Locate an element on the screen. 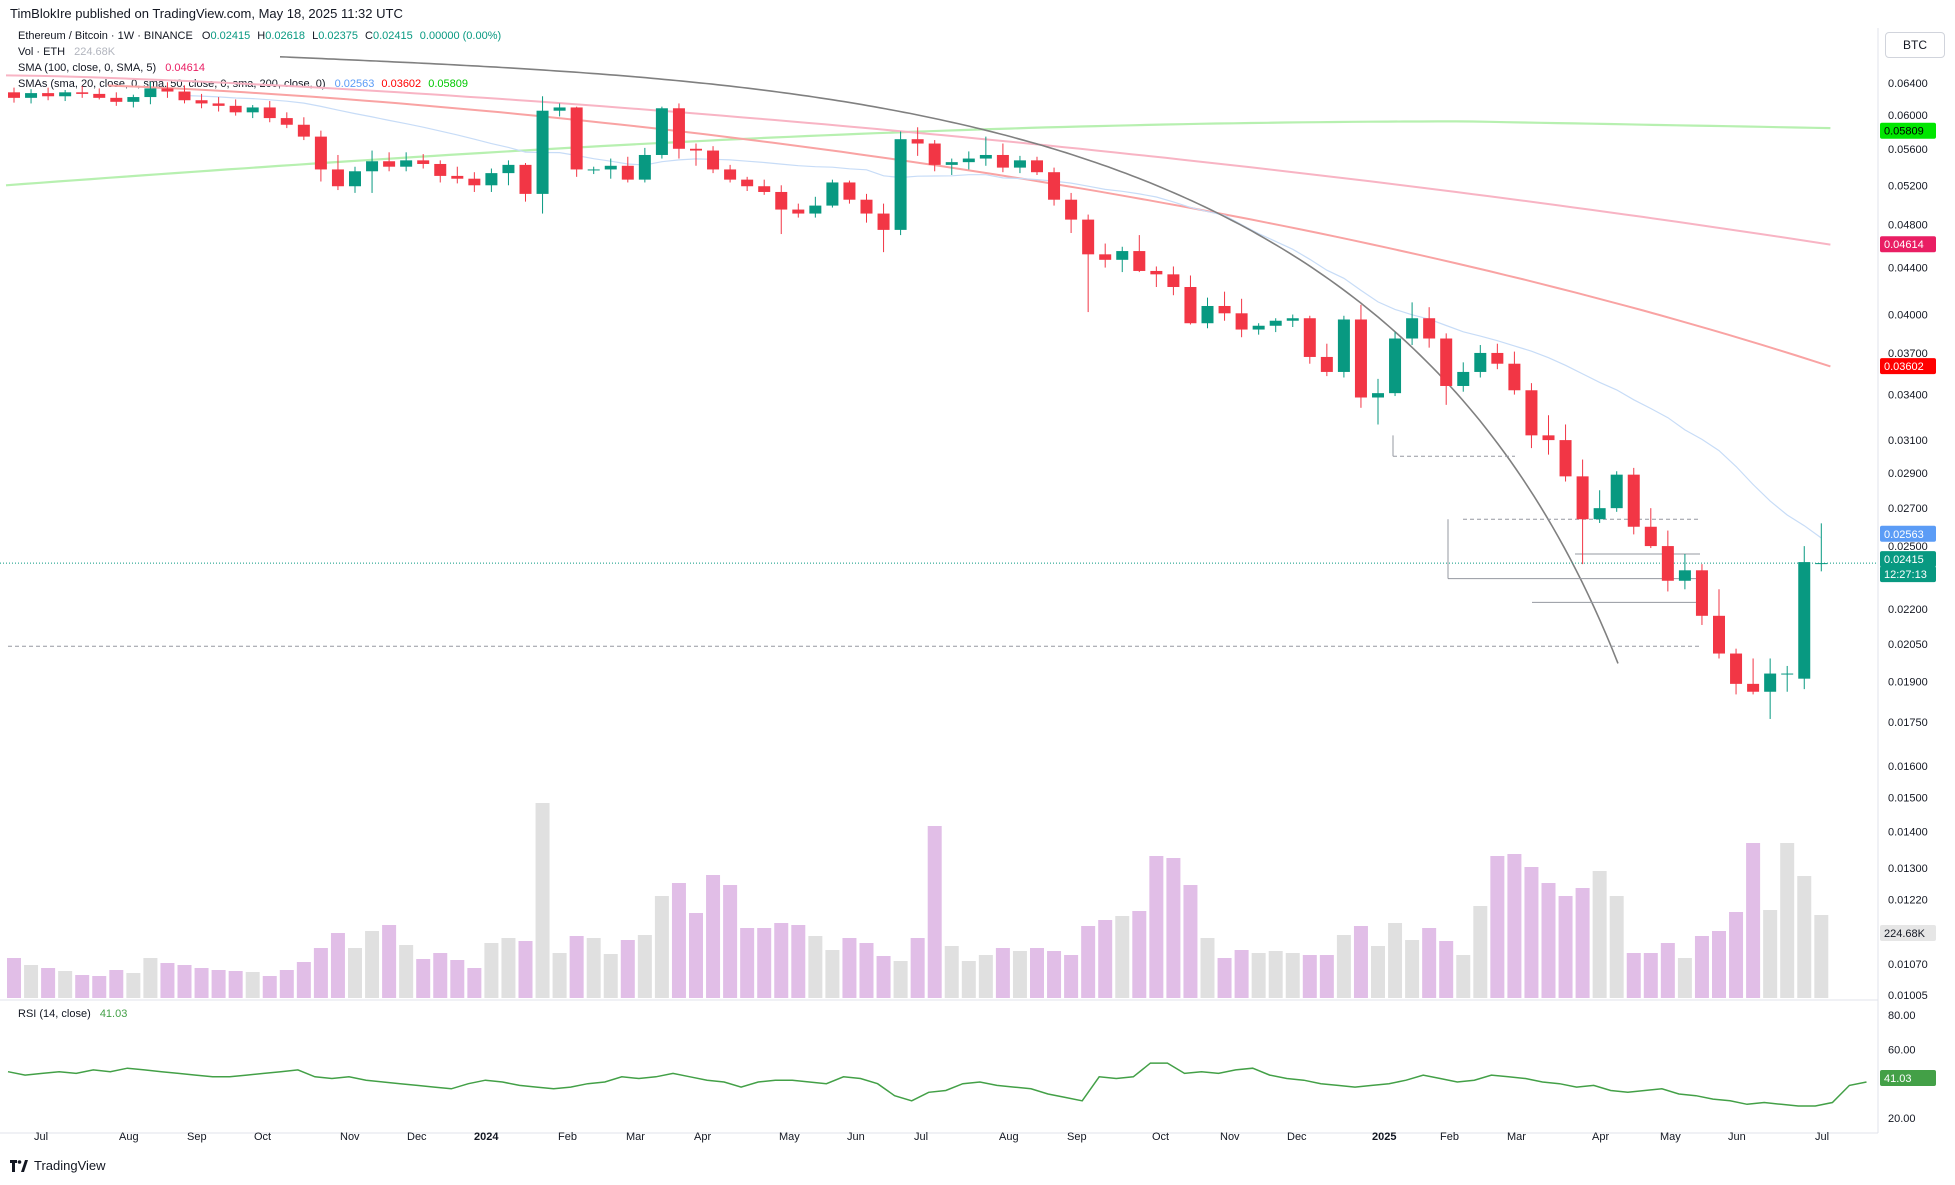 This screenshot has width=1955, height=1185. rsi-tick-label: 20.00 is located at coordinates (1902, 1119).